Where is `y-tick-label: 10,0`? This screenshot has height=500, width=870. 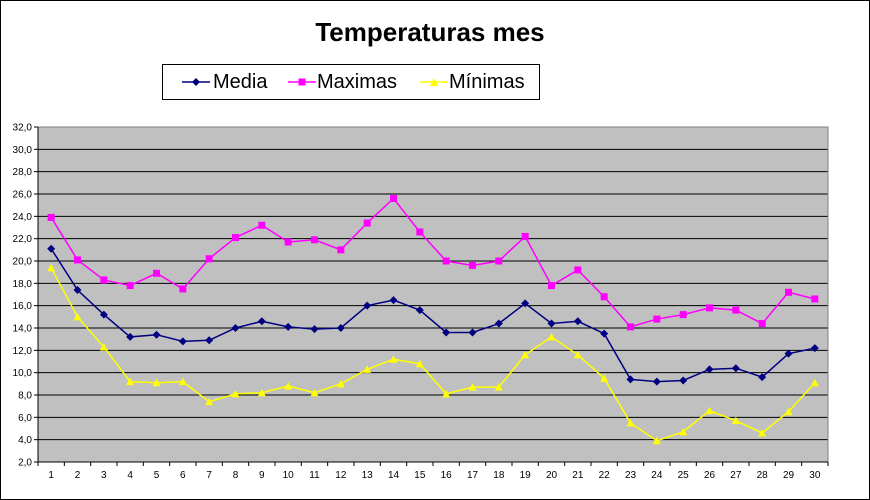
y-tick-label: 10,0 is located at coordinates (23, 373).